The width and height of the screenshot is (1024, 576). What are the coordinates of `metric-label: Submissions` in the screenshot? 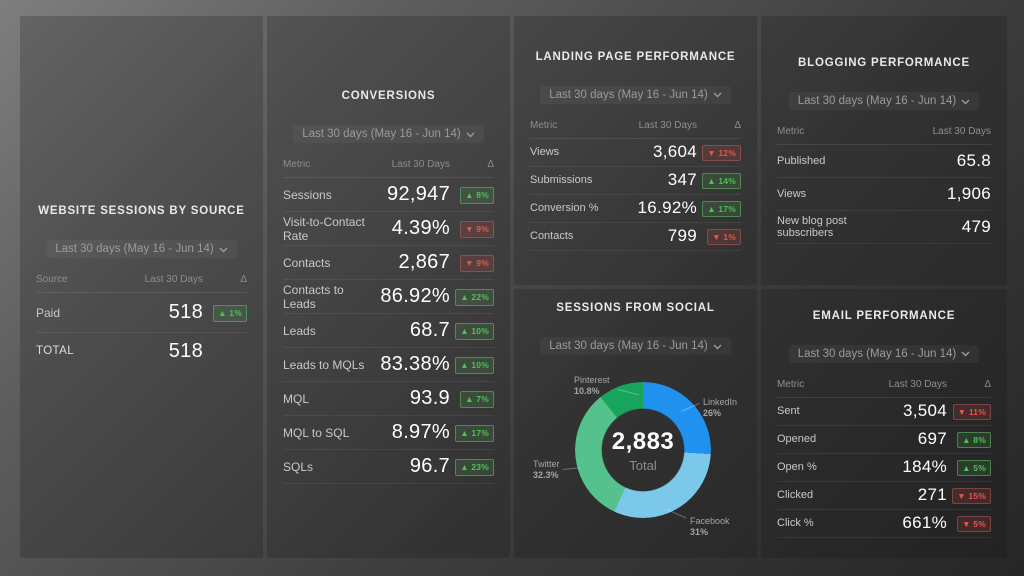 It's located at (561, 180).